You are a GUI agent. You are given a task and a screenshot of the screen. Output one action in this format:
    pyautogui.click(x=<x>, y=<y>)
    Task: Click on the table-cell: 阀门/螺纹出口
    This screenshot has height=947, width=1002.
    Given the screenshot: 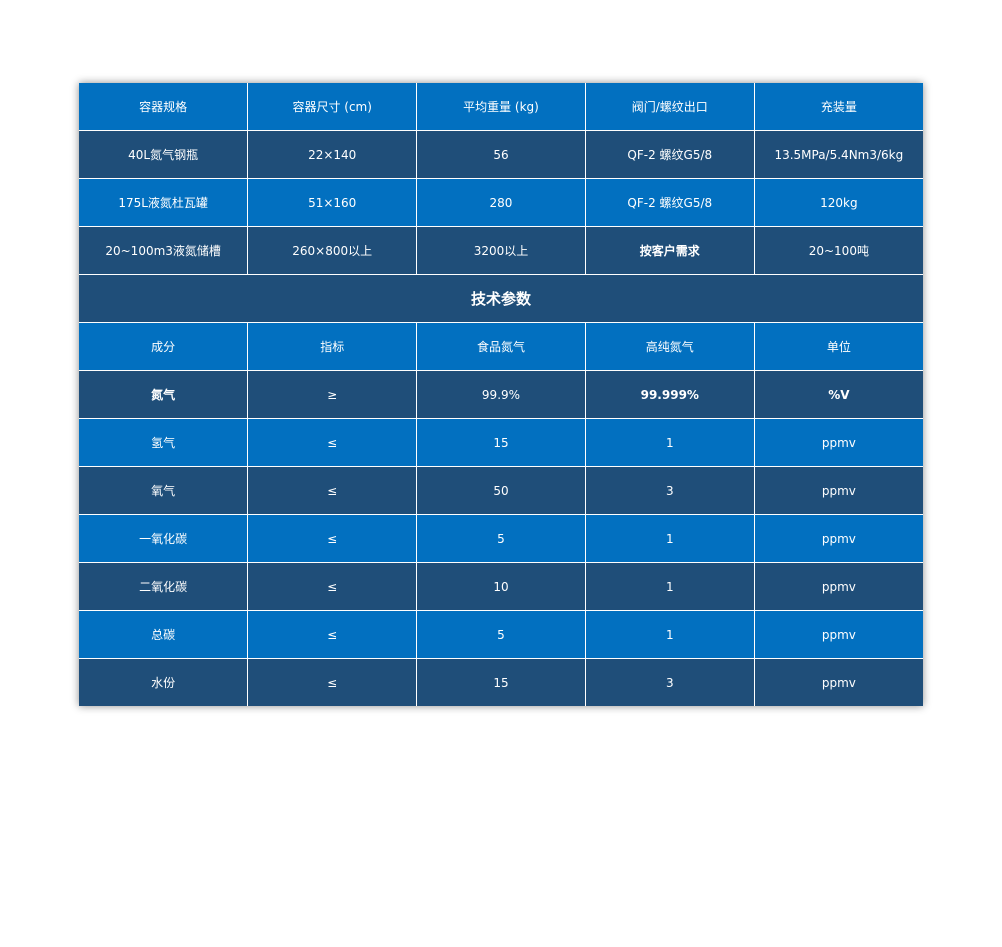 What is the action you would take?
    pyautogui.click(x=669, y=107)
    